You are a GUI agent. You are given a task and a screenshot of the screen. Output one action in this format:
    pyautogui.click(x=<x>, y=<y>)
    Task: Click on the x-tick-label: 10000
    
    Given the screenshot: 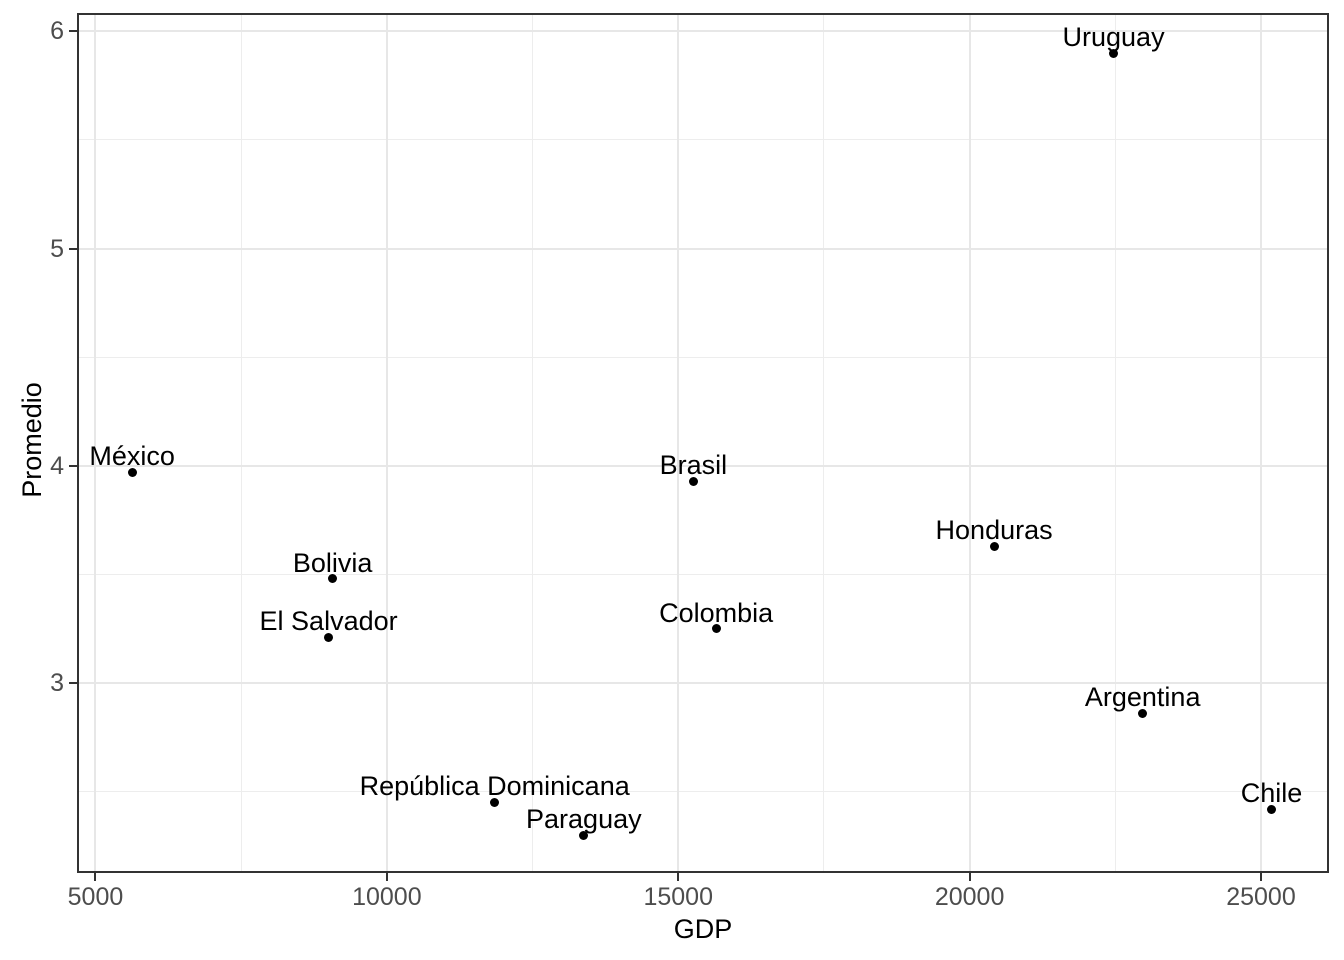 What is the action you would take?
    pyautogui.click(x=387, y=897)
    